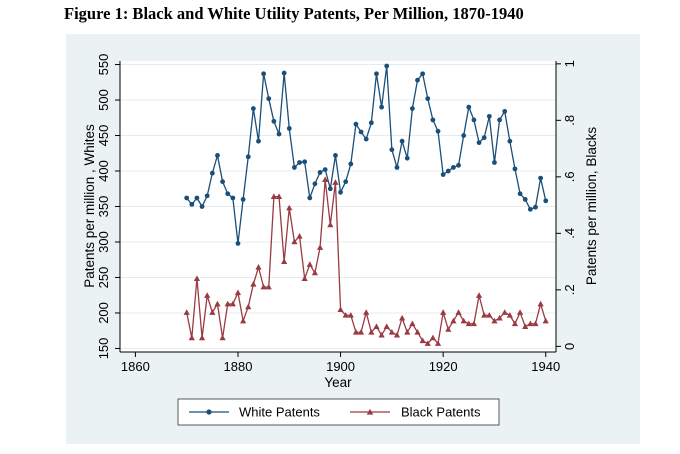 This screenshot has height=454, width=680. Describe the element at coordinates (103, 242) in the screenshot. I see `y-left-tick-label: 300` at that location.